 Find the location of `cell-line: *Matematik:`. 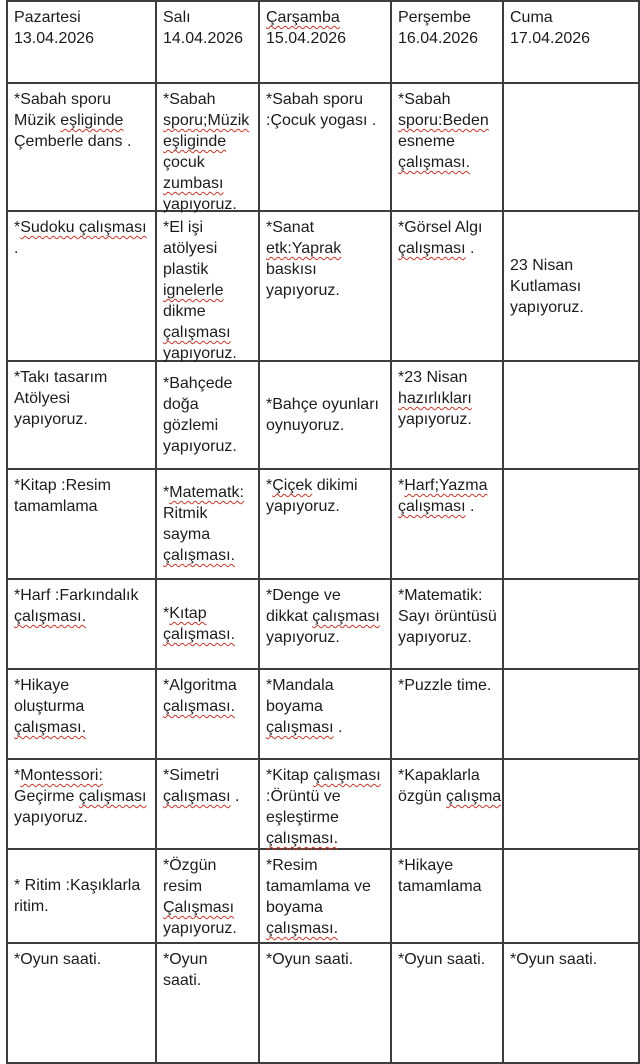

cell-line: *Matematik: is located at coordinates (449, 595).